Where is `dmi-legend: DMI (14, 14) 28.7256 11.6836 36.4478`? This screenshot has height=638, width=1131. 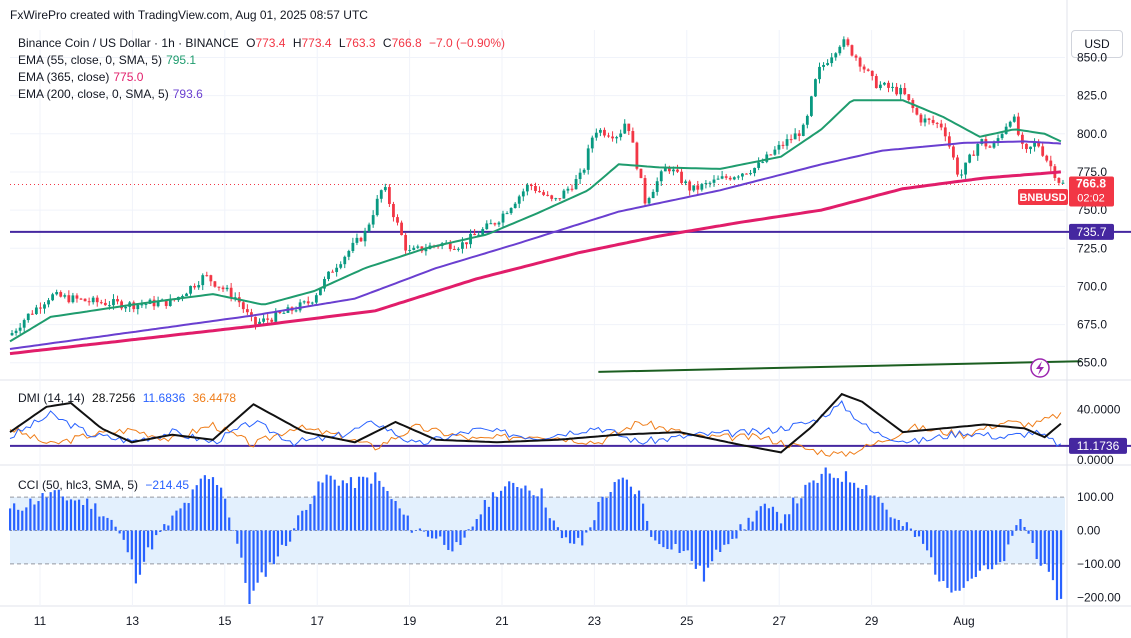 dmi-legend: DMI (14, 14) 28.7256 11.6836 36.4478 is located at coordinates (127, 398).